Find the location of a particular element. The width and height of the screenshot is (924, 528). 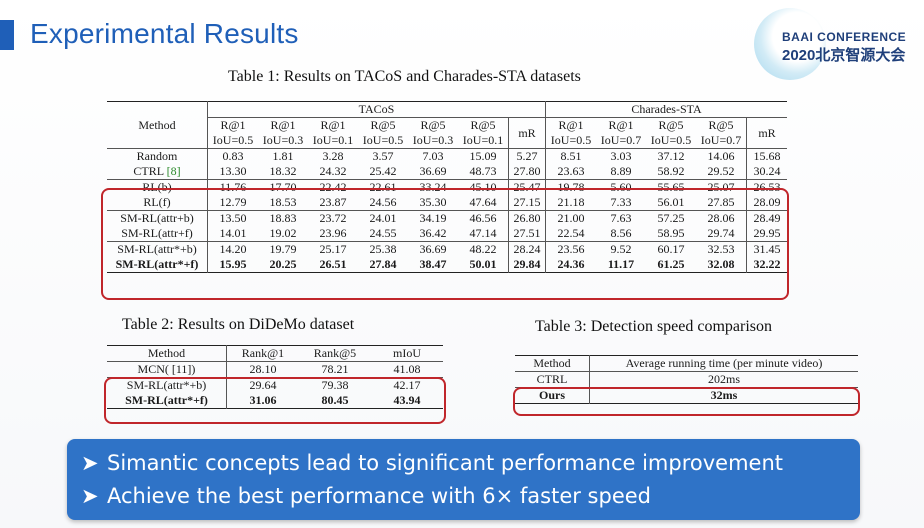

table1-method-cell: RL(b) is located at coordinates (157, 187).